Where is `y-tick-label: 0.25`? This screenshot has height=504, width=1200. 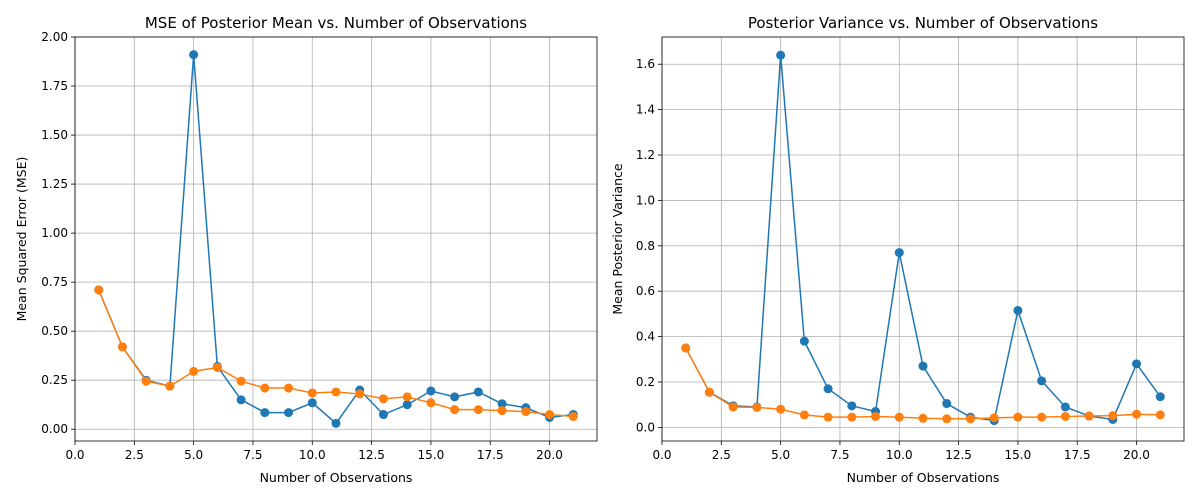 y-tick-label: 0.25 is located at coordinates (54, 380).